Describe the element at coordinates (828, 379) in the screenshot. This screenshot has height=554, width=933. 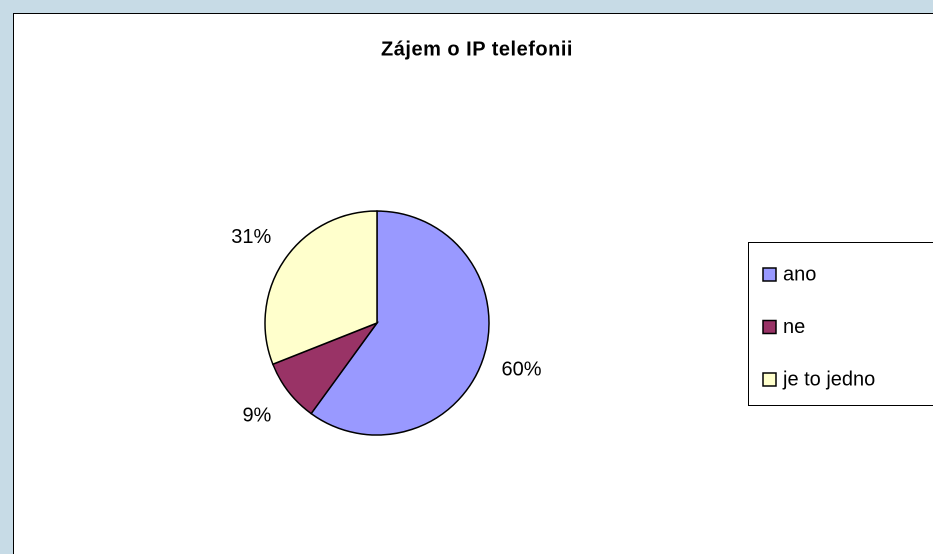
I see `legend-label: je to jedno` at that location.